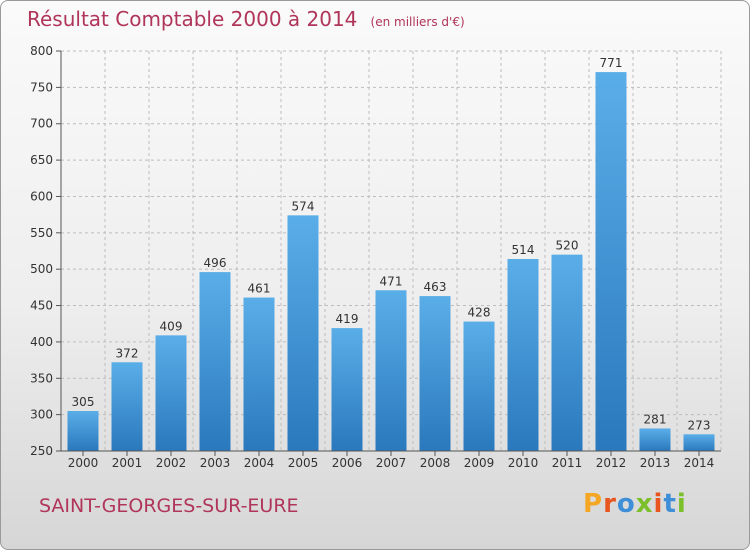  I want to click on data-label: 514, so click(523, 250).